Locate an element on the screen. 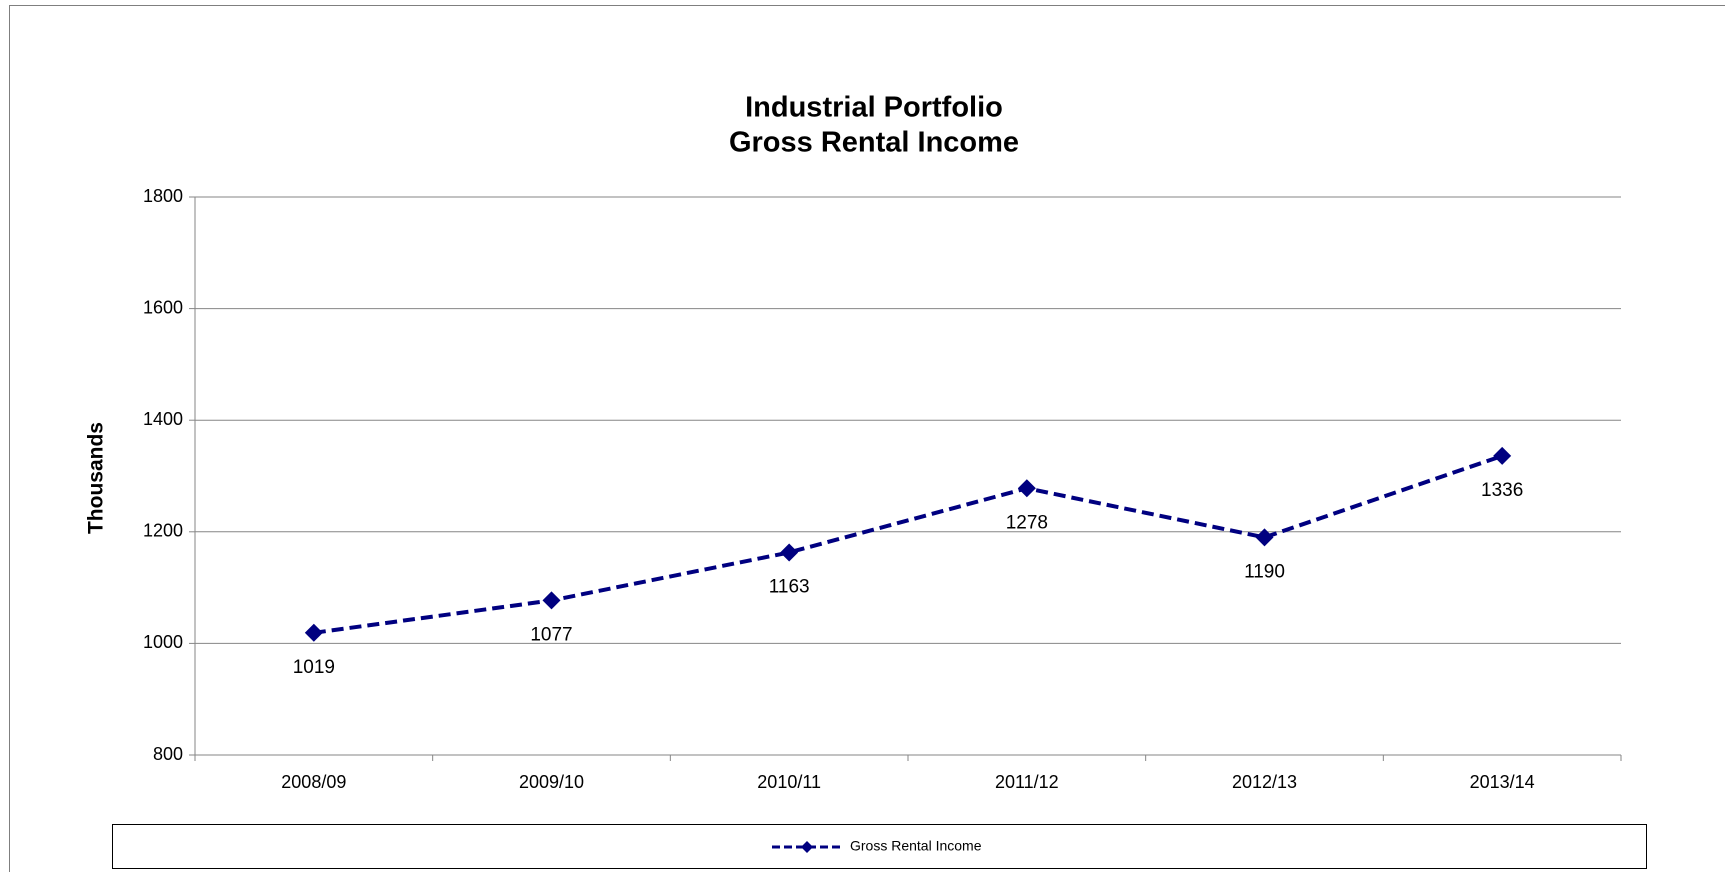  x-tick-label: 2010/11 is located at coordinates (789, 782).